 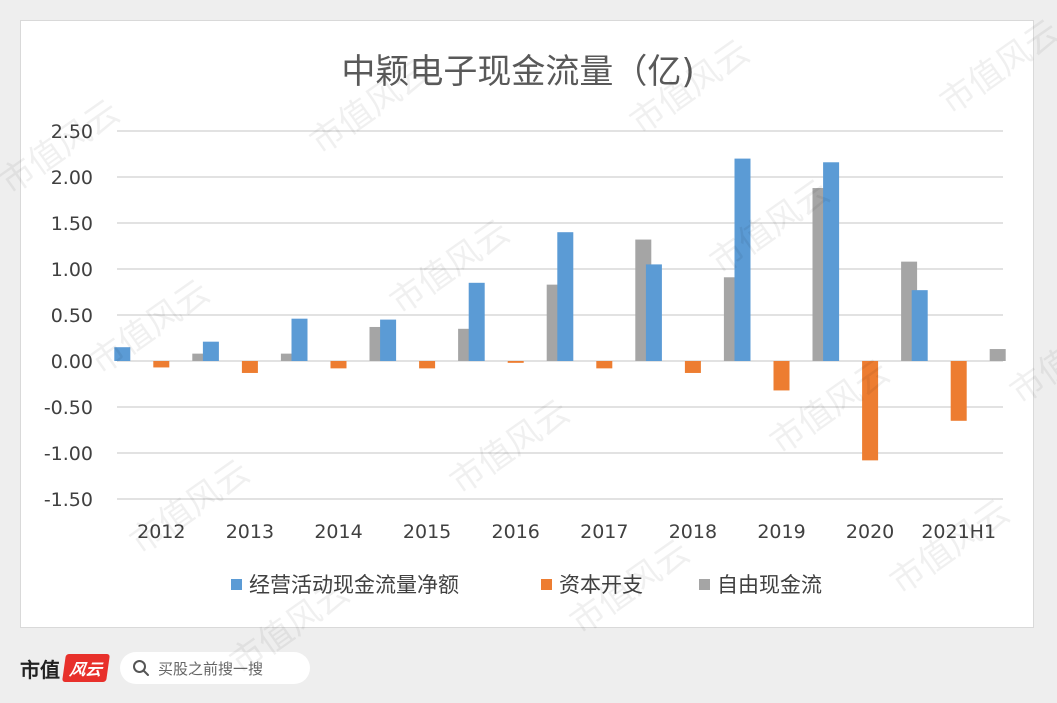 I want to click on x-tick-label: 2019, so click(x=781, y=532).